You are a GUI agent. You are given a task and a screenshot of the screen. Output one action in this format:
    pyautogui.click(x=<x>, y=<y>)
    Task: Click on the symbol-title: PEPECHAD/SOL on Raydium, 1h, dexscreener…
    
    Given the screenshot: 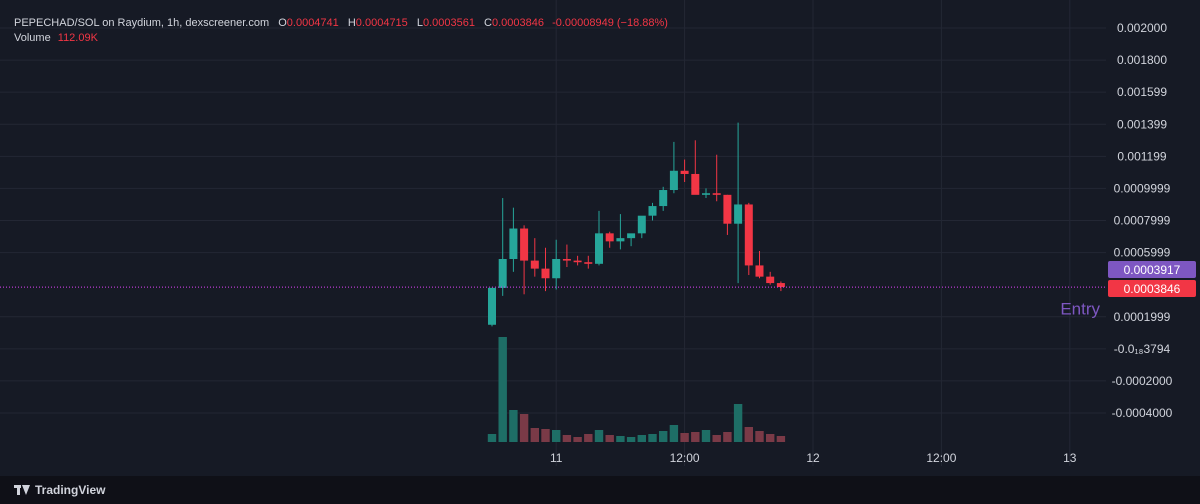 What is the action you would take?
    pyautogui.click(x=142, y=23)
    